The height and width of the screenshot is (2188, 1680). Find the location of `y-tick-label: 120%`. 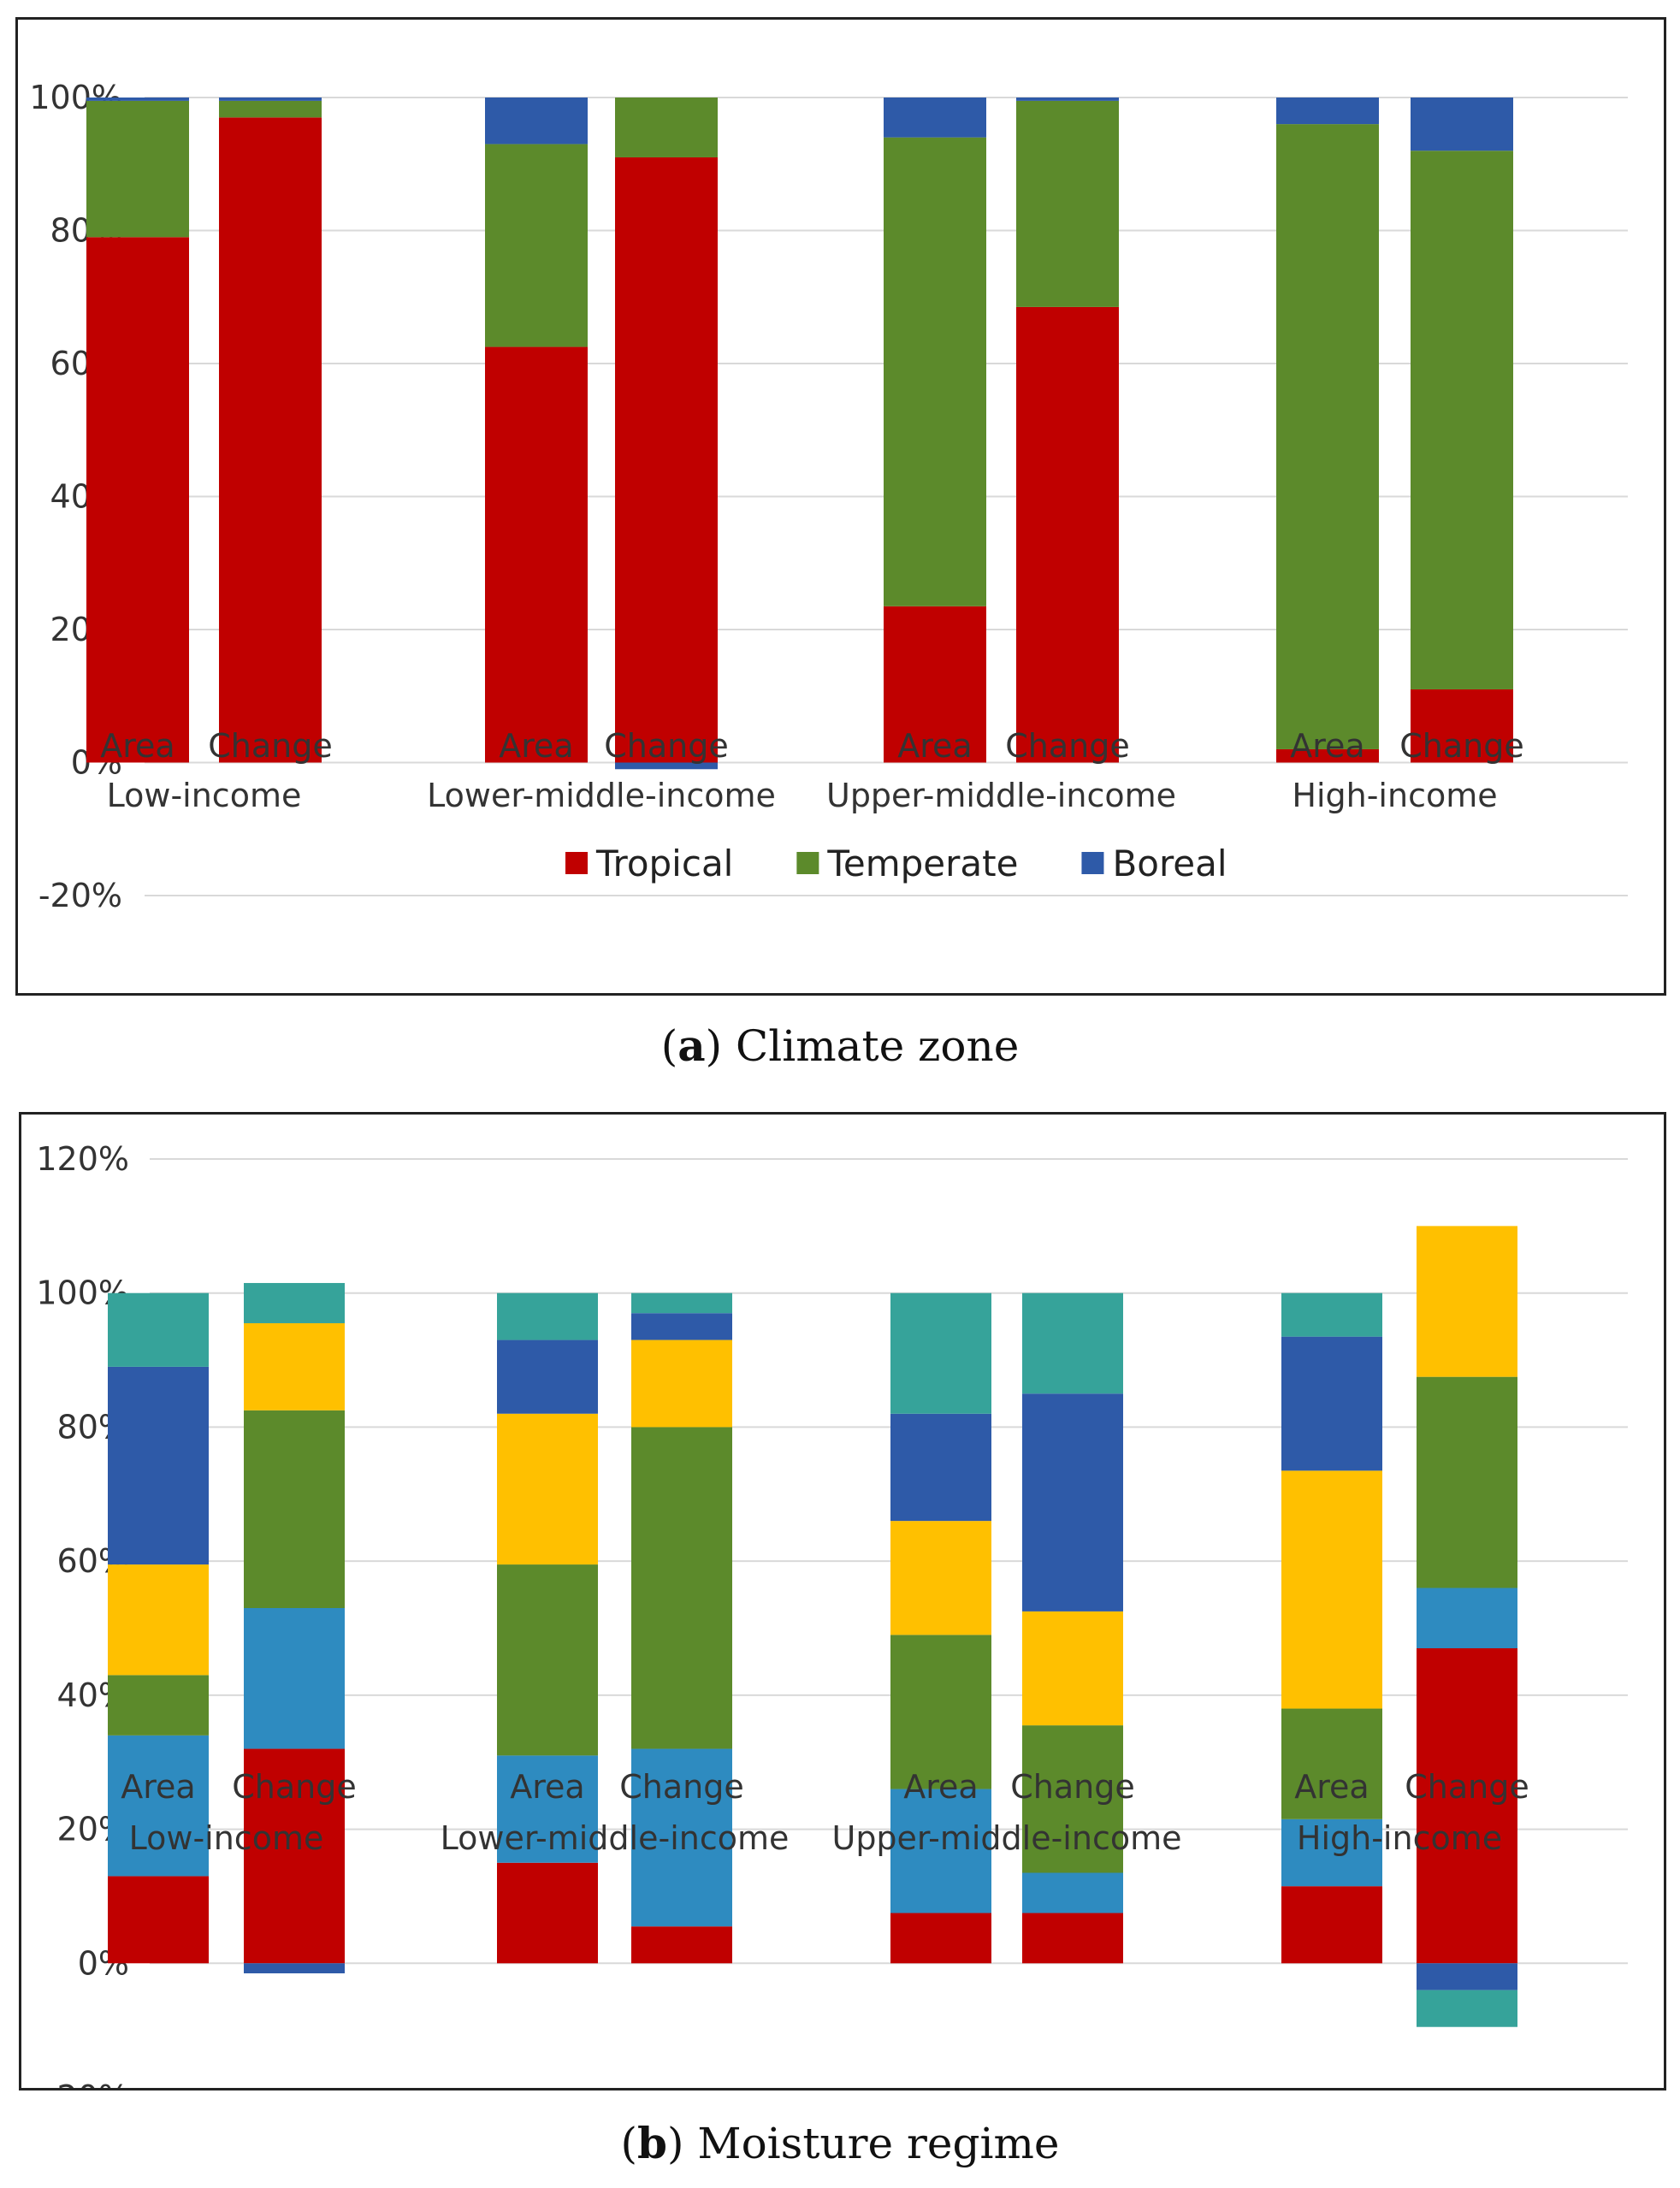

y-tick-label: 120% is located at coordinates (83, 1159).